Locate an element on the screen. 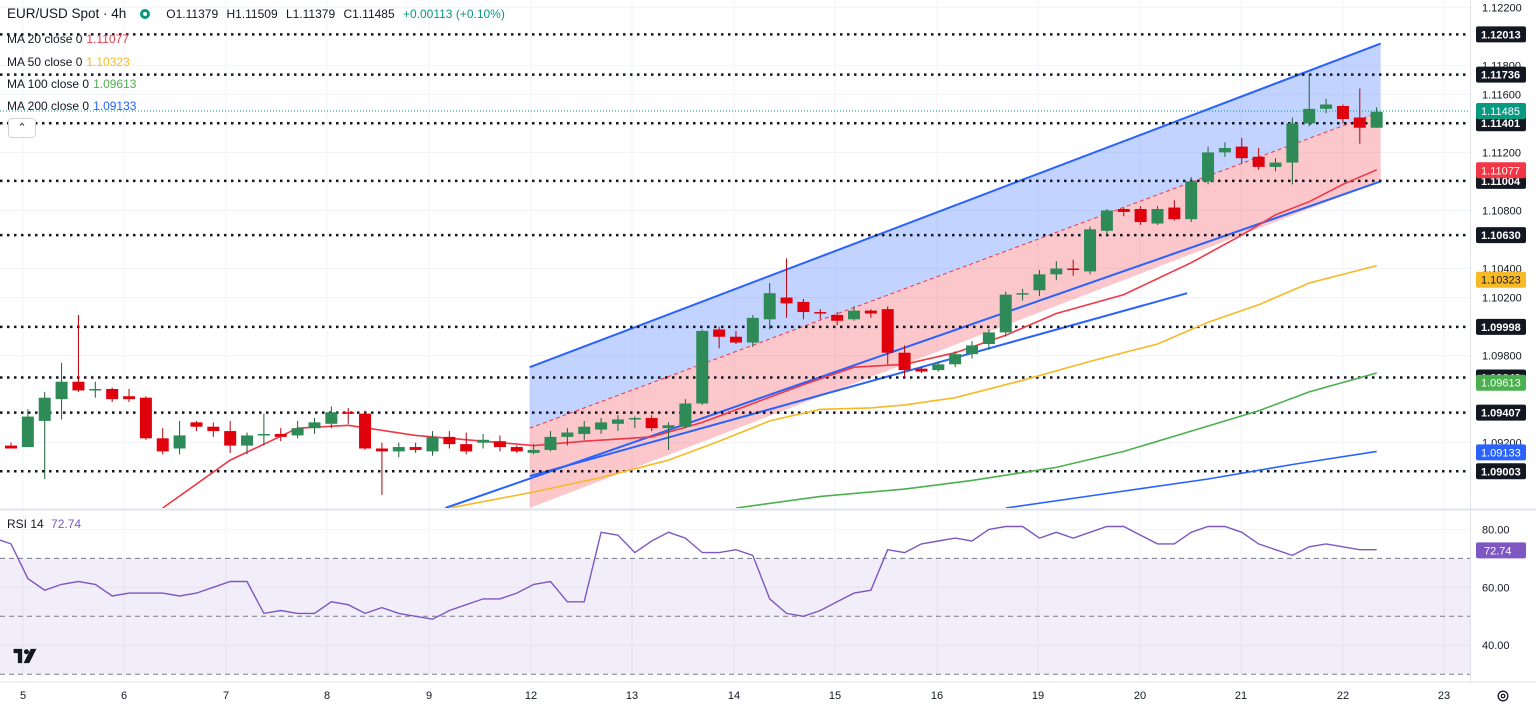 The image size is (1536, 712). rsi-legend: RSI 14 72.74 is located at coordinates (44, 524).